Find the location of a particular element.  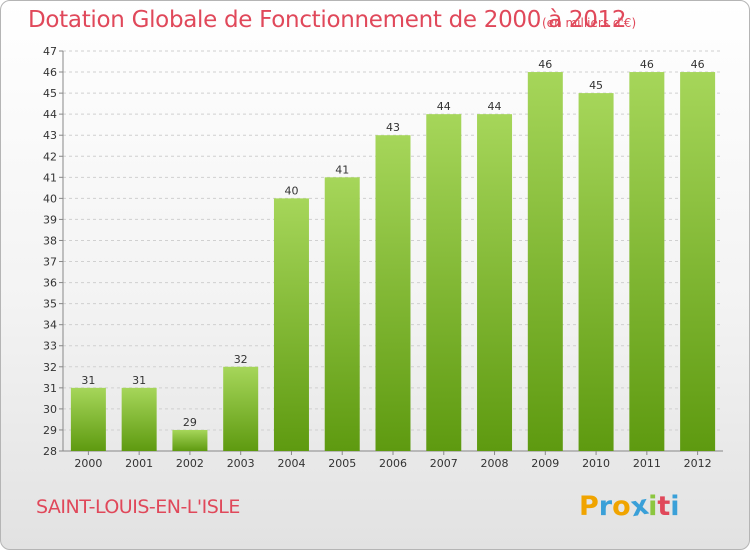

y-tick-label: 36 is located at coordinates (50, 283).